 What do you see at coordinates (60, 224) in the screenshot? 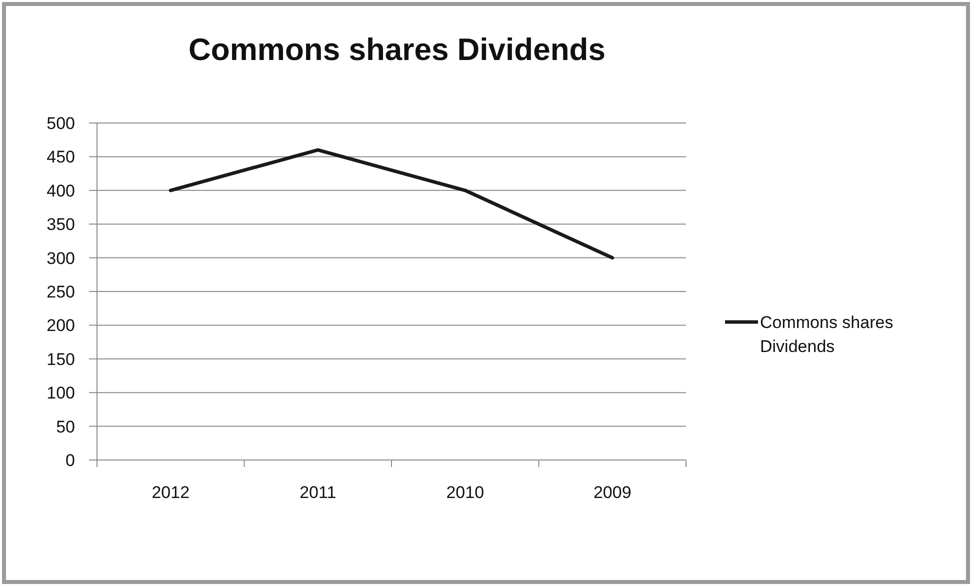
I see `y-tick-label: 350` at bounding box center [60, 224].